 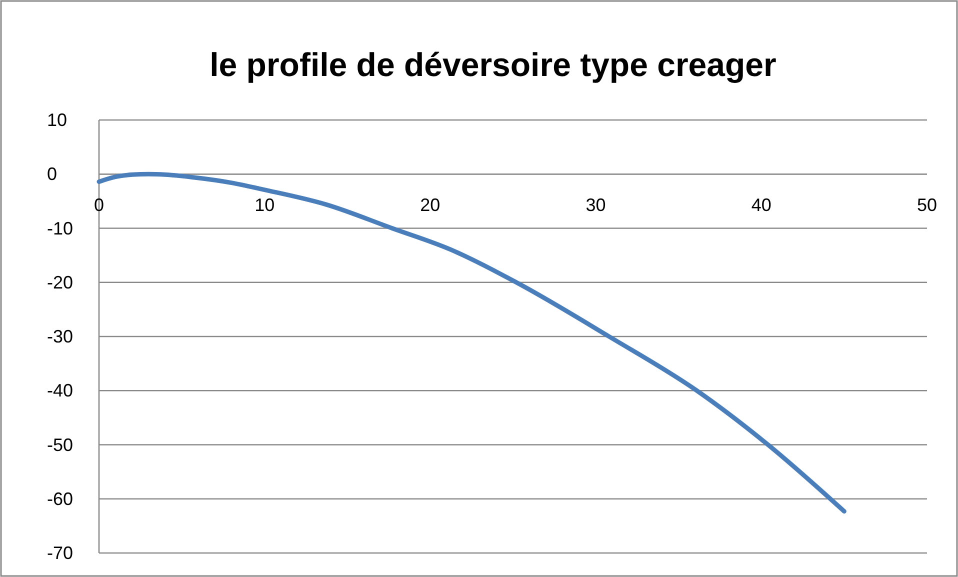 What do you see at coordinates (927, 205) in the screenshot?
I see `x-tick-label: 50` at bounding box center [927, 205].